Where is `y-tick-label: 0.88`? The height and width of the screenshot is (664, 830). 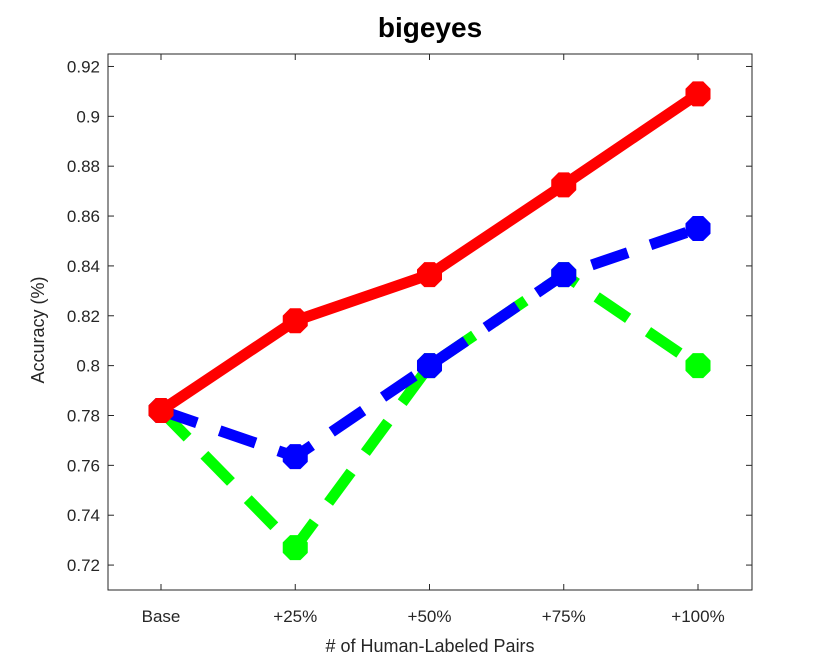
y-tick-label: 0.88 is located at coordinates (83, 166).